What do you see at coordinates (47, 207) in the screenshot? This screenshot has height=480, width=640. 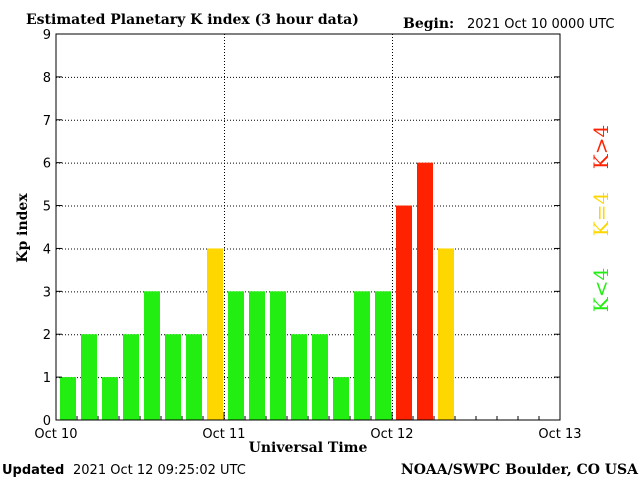 I see `y-tick-label: 5` at bounding box center [47, 207].